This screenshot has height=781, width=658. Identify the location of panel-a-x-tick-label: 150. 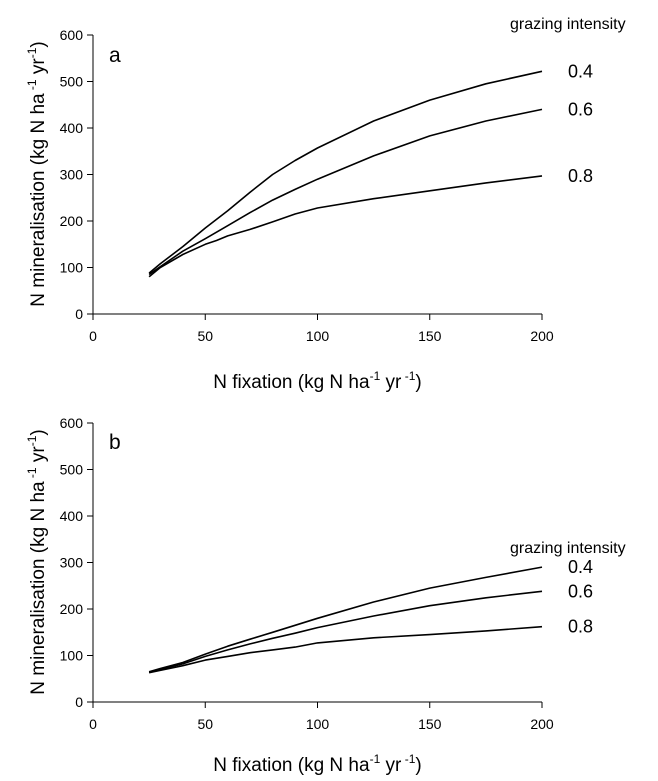
(430, 336).